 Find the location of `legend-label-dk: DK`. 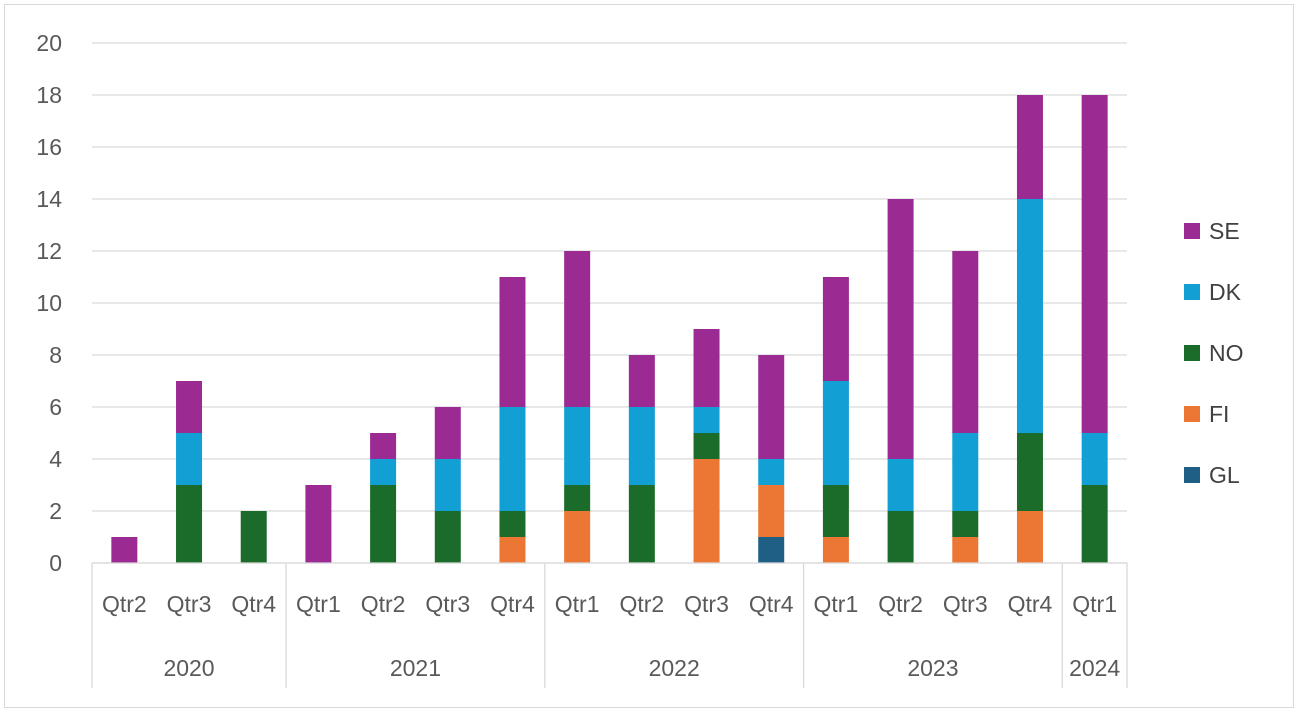

legend-label-dk: DK is located at coordinates (1225, 292).